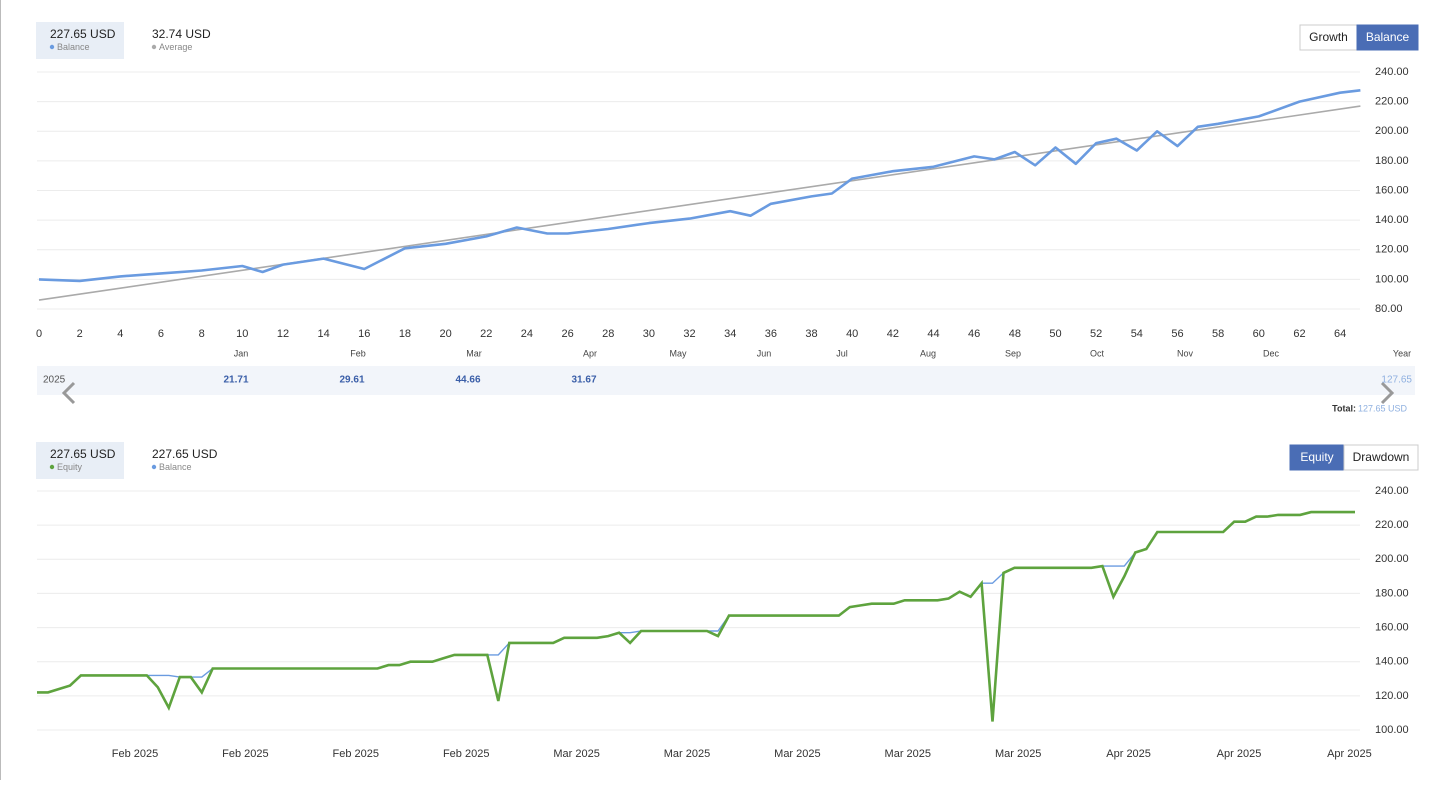 The width and height of the screenshot is (1445, 785). Describe the element at coordinates (811, 334) in the screenshot. I see `x-tick-label: 38` at that location.